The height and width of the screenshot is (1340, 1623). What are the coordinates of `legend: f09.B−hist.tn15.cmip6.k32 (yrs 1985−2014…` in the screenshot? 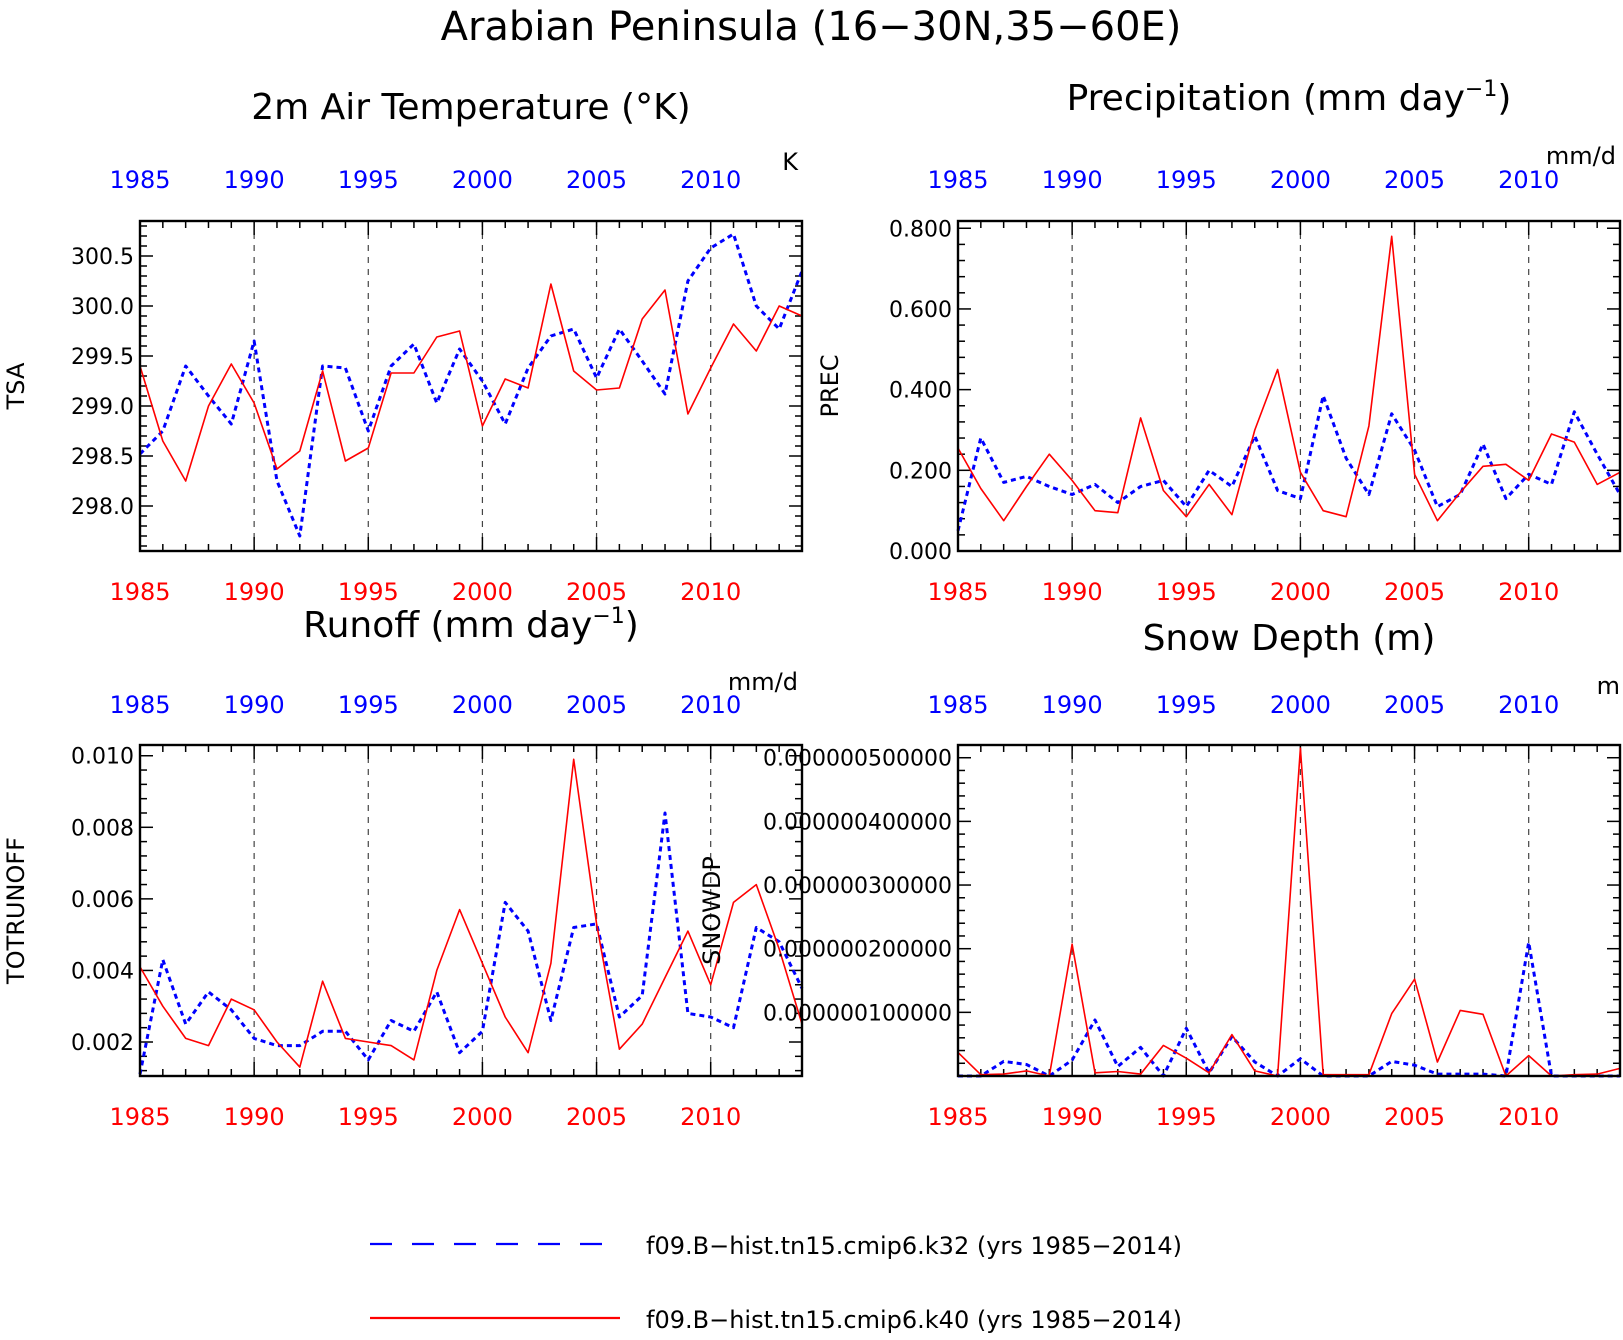 It's located at (776, 1283).